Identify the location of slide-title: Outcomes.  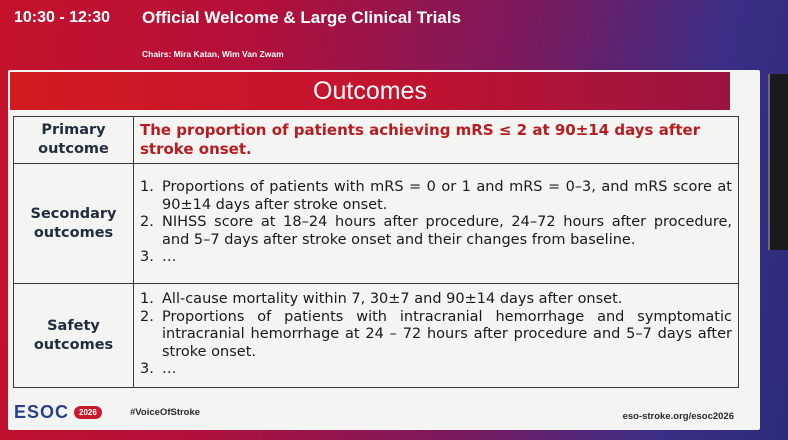
(370, 91).